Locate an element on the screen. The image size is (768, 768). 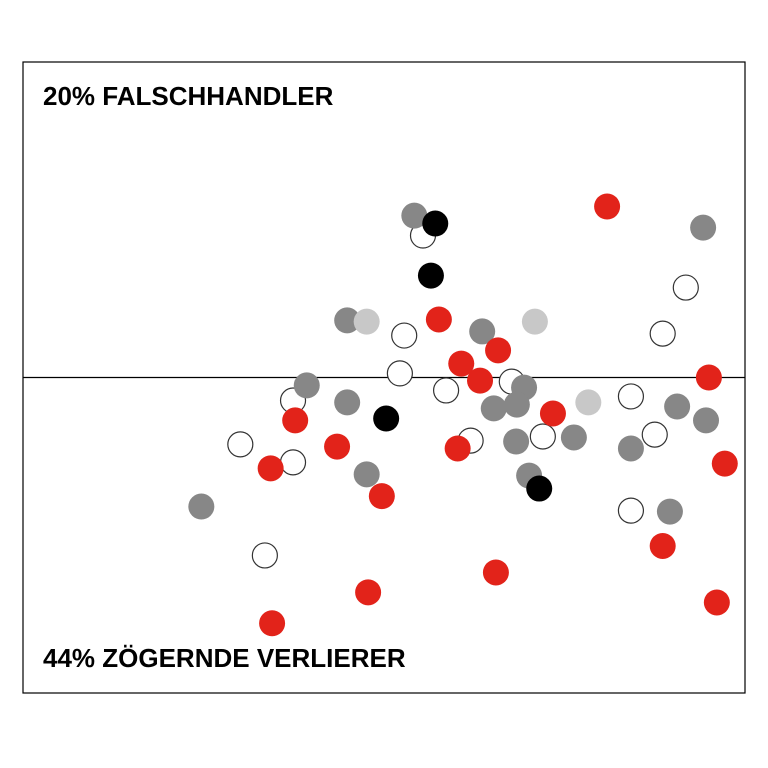
annotation: 20% FALSCHHANDLER is located at coordinates (188, 96).